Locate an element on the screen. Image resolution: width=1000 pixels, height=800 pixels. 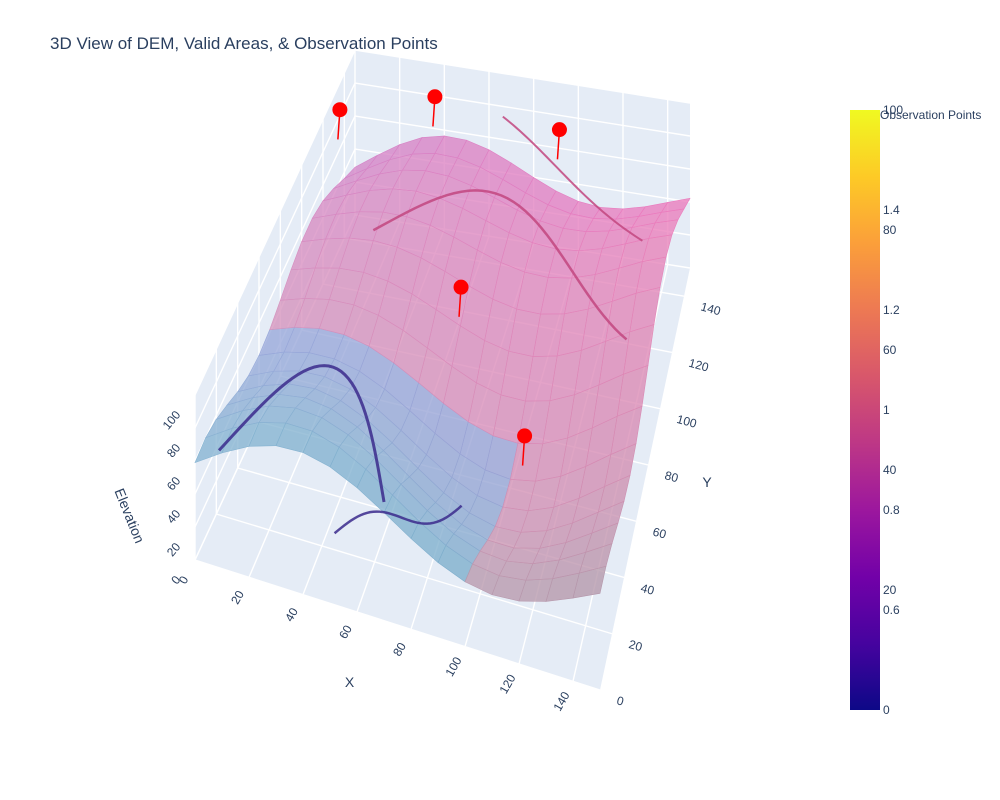
x-tick-label: 80 is located at coordinates (399, 649).